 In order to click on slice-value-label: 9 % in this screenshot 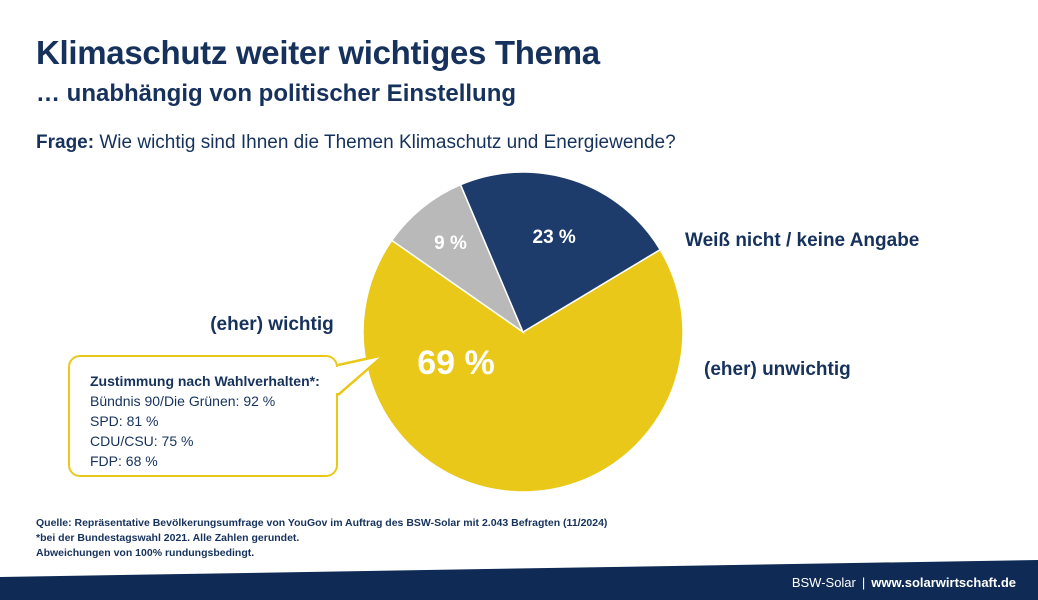, I will do `click(450, 243)`.